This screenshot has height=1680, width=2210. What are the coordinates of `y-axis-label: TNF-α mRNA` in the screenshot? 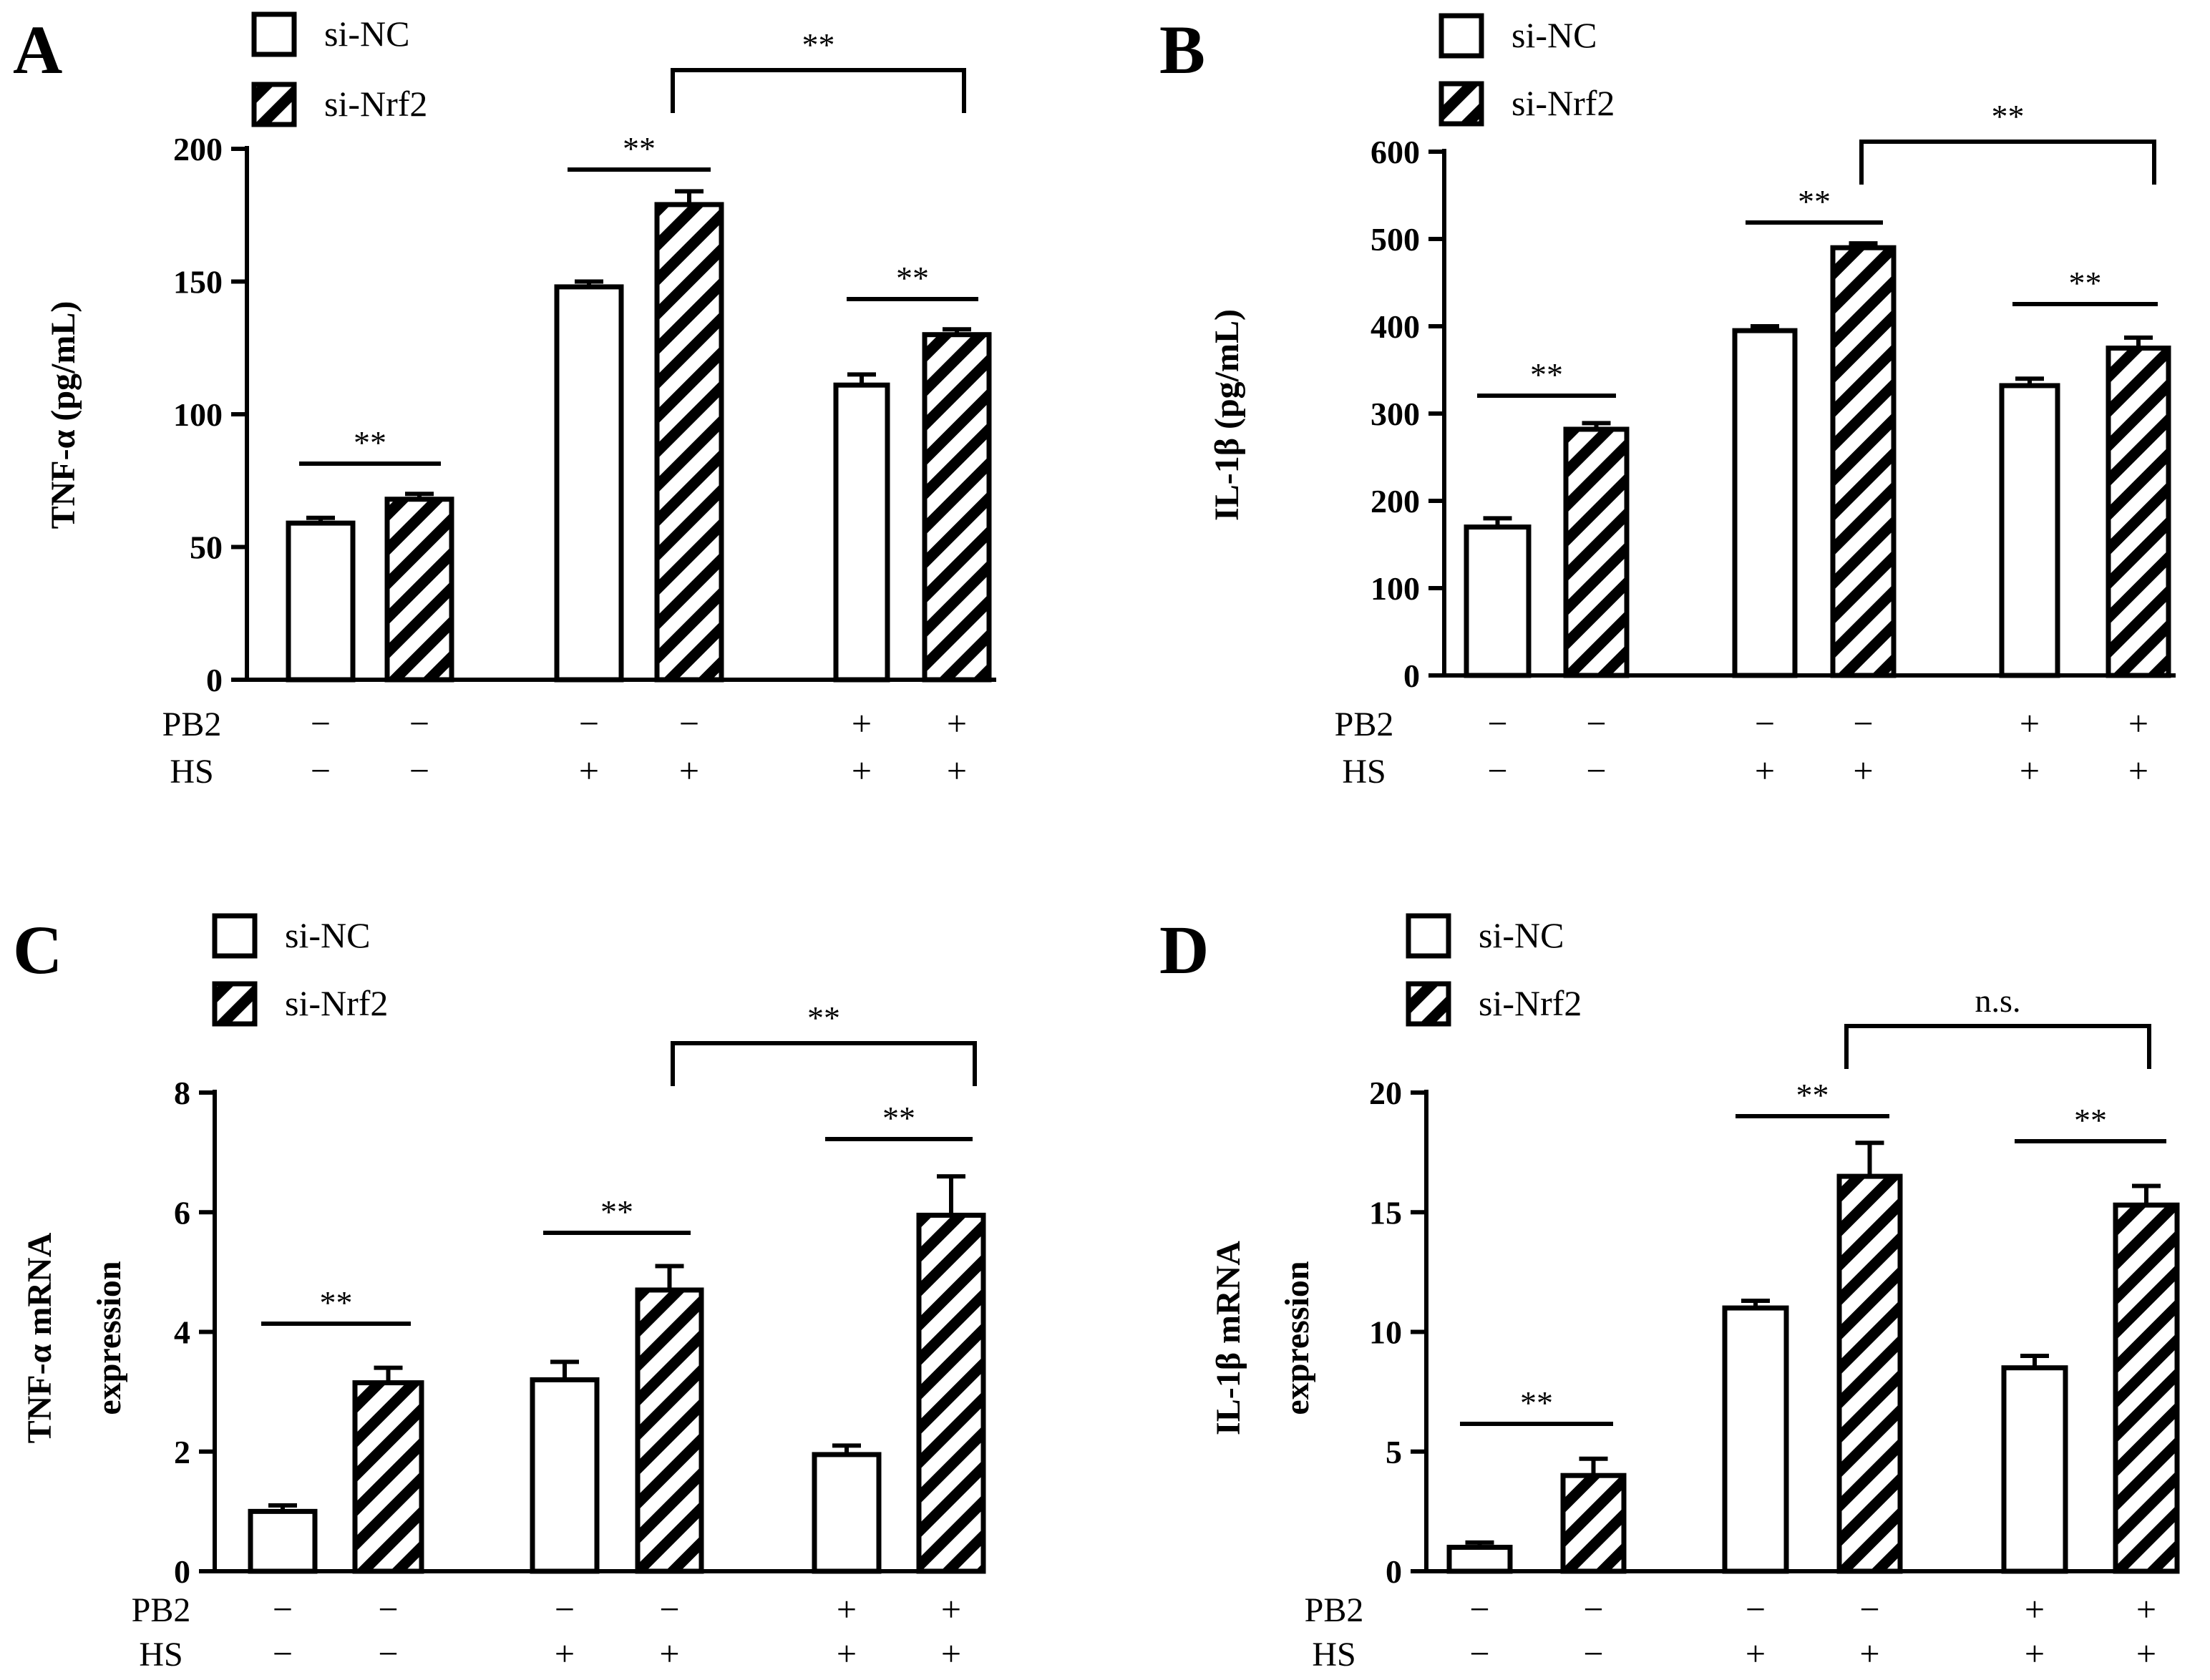 It's located at (40, 1337).